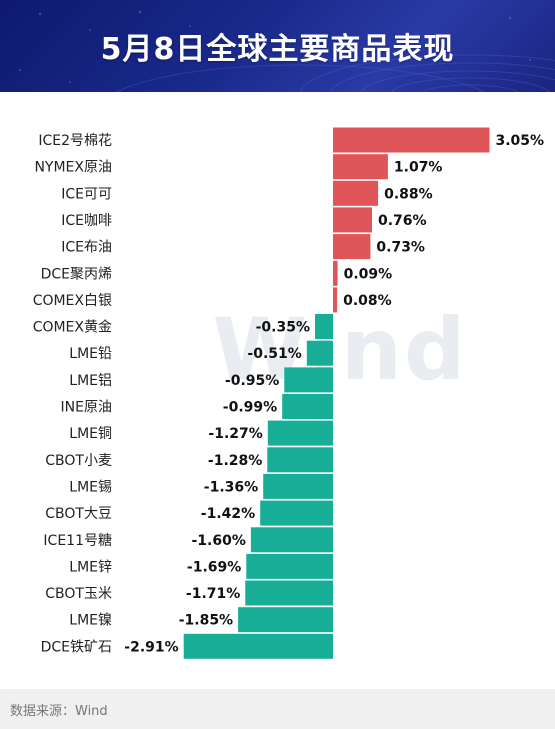 Image resolution: width=555 pixels, height=729 pixels. I want to click on value-label: -0.99%, so click(250, 408).